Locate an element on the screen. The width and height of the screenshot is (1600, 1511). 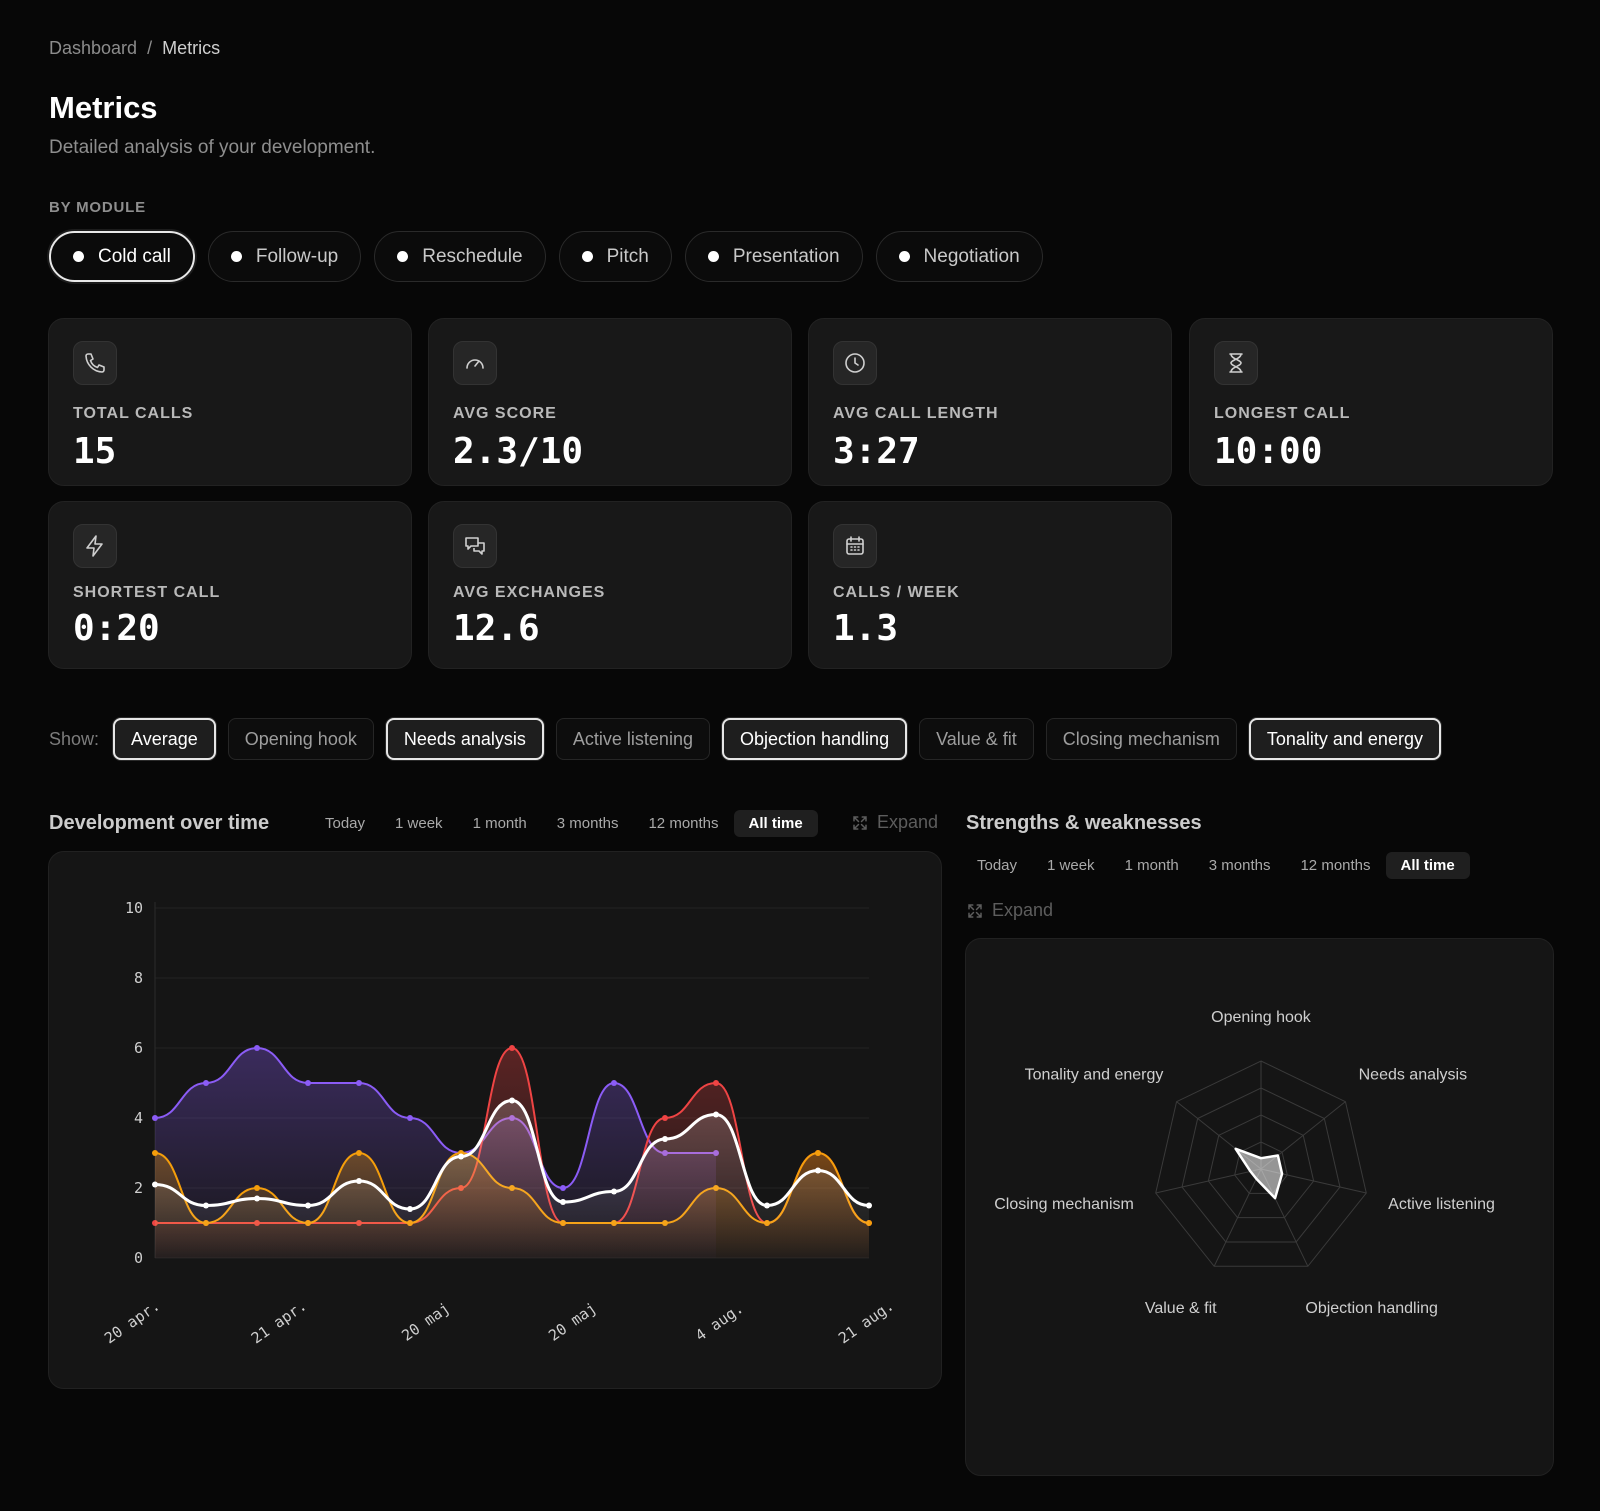
filter-chip-opening-hook: Opening hook is located at coordinates (300, 739).